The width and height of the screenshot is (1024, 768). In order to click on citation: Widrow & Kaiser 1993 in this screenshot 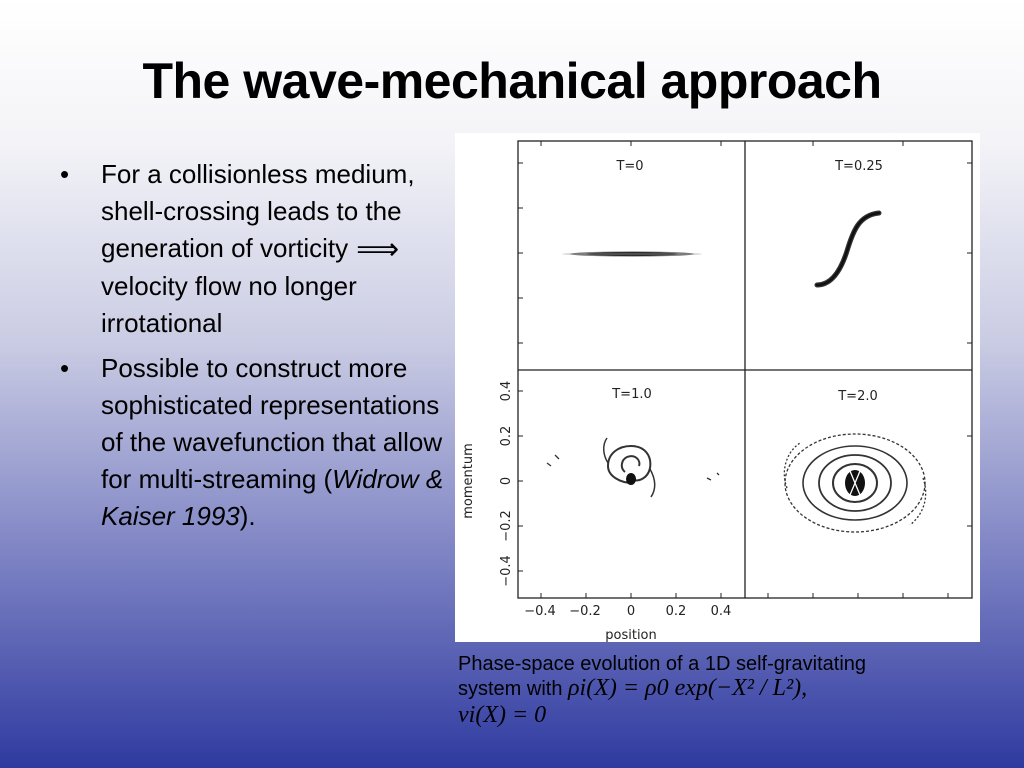, I will do `click(272, 497)`.